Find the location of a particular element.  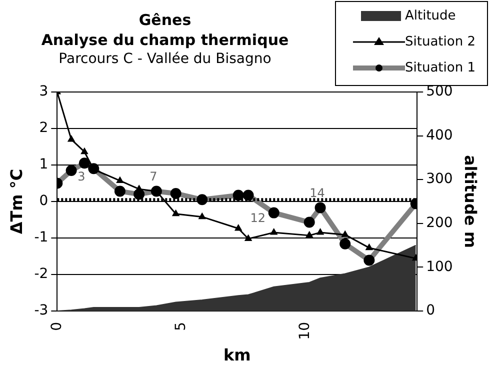

y-tick-label: -3 is located at coordinates (41, 310).